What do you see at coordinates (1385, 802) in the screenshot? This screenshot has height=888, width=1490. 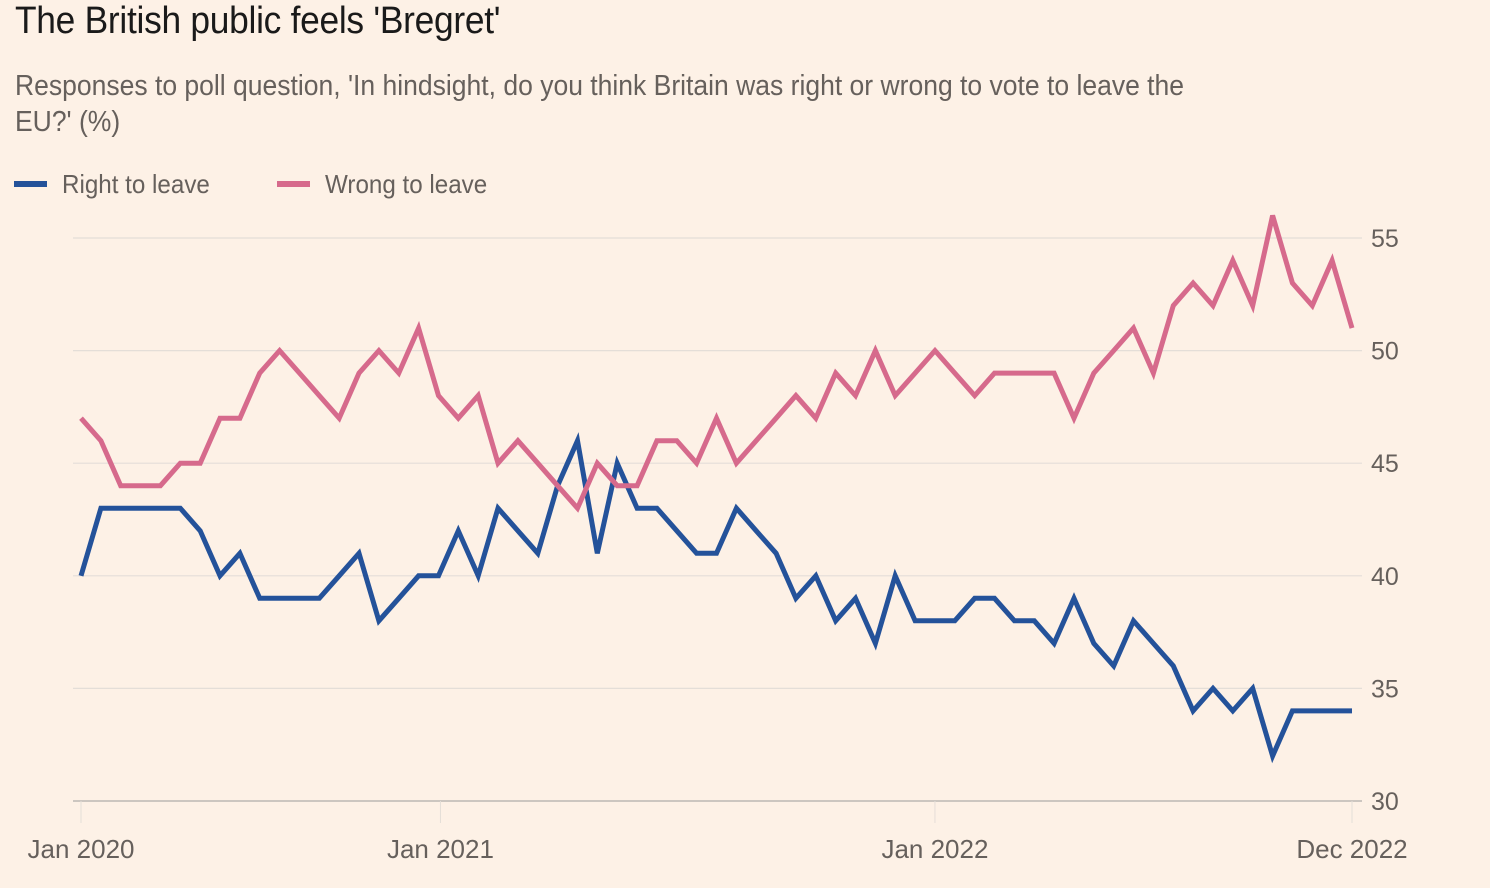 I see `y-tick-label-30: 30` at bounding box center [1385, 802].